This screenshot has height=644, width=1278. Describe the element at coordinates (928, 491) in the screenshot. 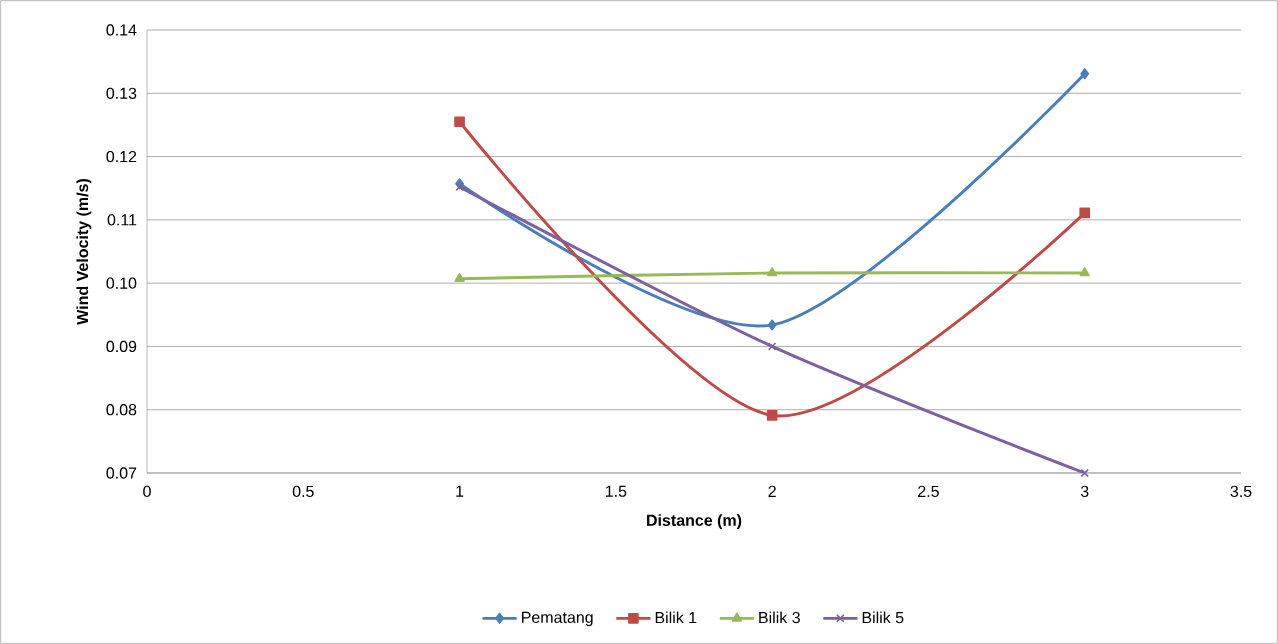

I see `x-tick-label: 2.5` at that location.